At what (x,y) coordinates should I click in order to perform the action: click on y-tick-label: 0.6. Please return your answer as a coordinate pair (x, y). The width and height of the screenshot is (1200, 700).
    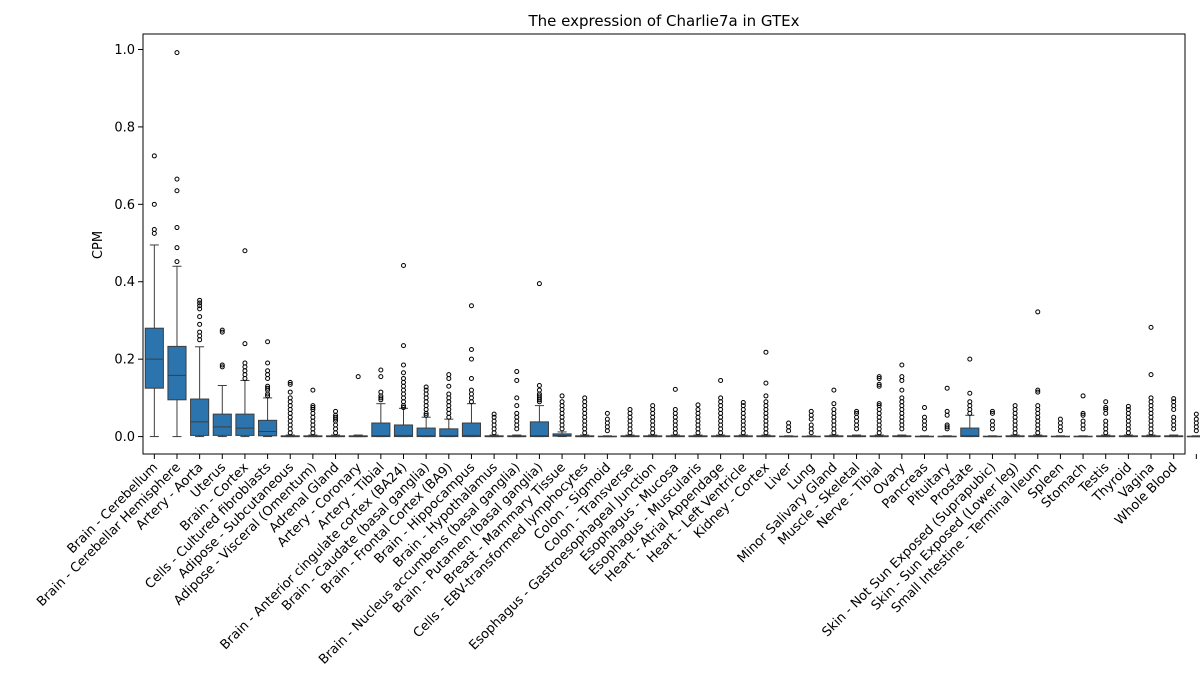
    Looking at the image, I should click on (124, 205).